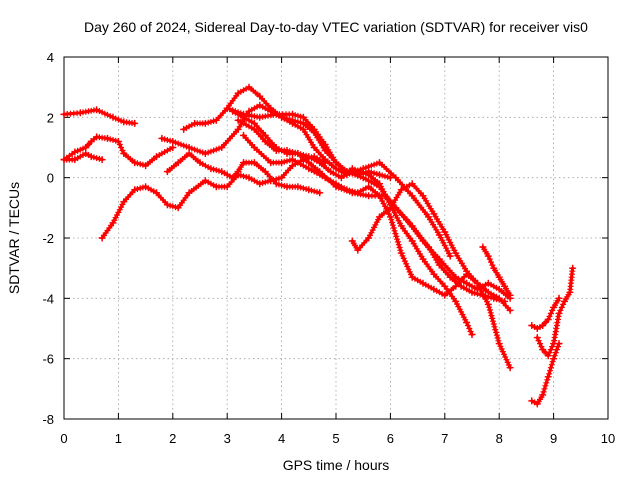  What do you see at coordinates (336, 465) in the screenshot?
I see `x-axis-label: GPS time / hours` at bounding box center [336, 465].